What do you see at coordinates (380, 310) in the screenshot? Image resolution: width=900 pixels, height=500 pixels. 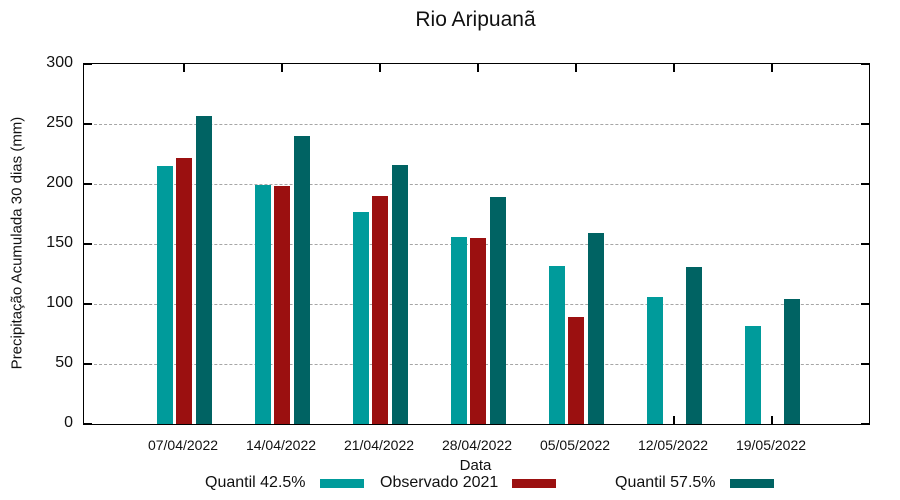 I see `bar-observado-2021-21-04-2022` at bounding box center [380, 310].